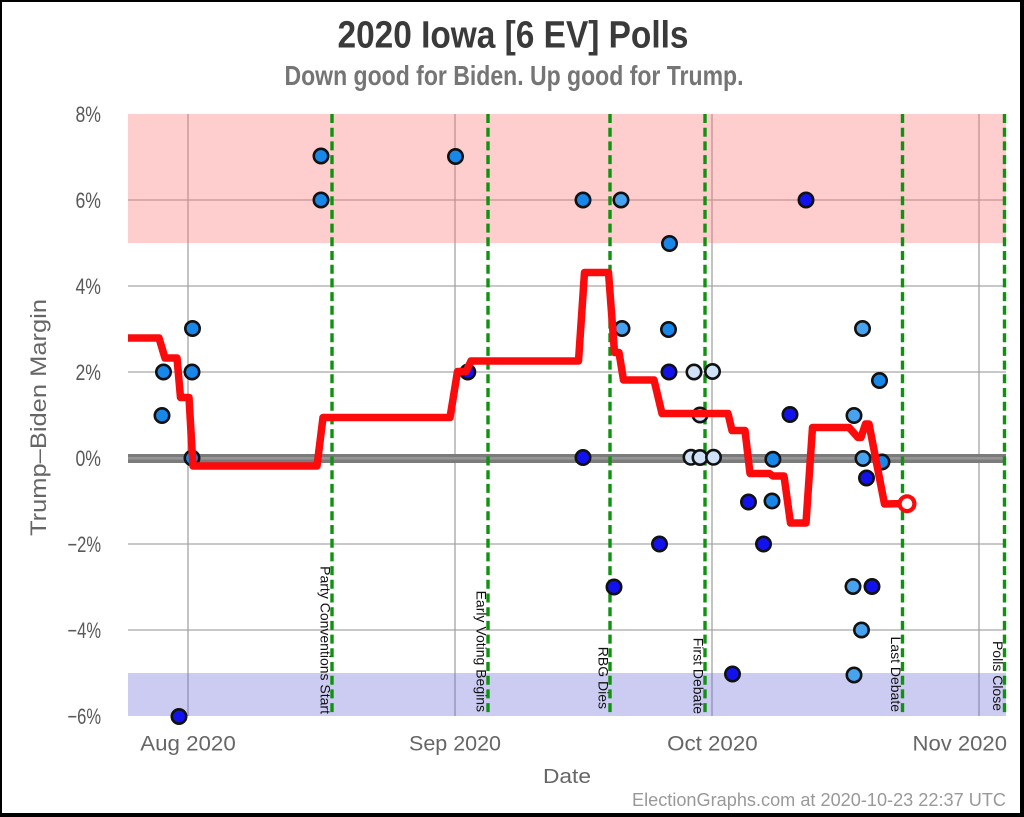 The image size is (1024, 817). I want to click on svg-text: Trump–Biden Margin, so click(38, 417).